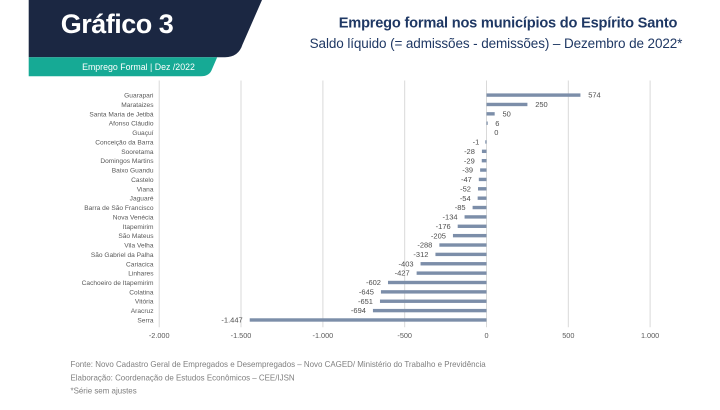 Image resolution: width=720 pixels, height=410 pixels. I want to click on svg-text: Emprego Formal | Dez /2022, so click(138, 67).